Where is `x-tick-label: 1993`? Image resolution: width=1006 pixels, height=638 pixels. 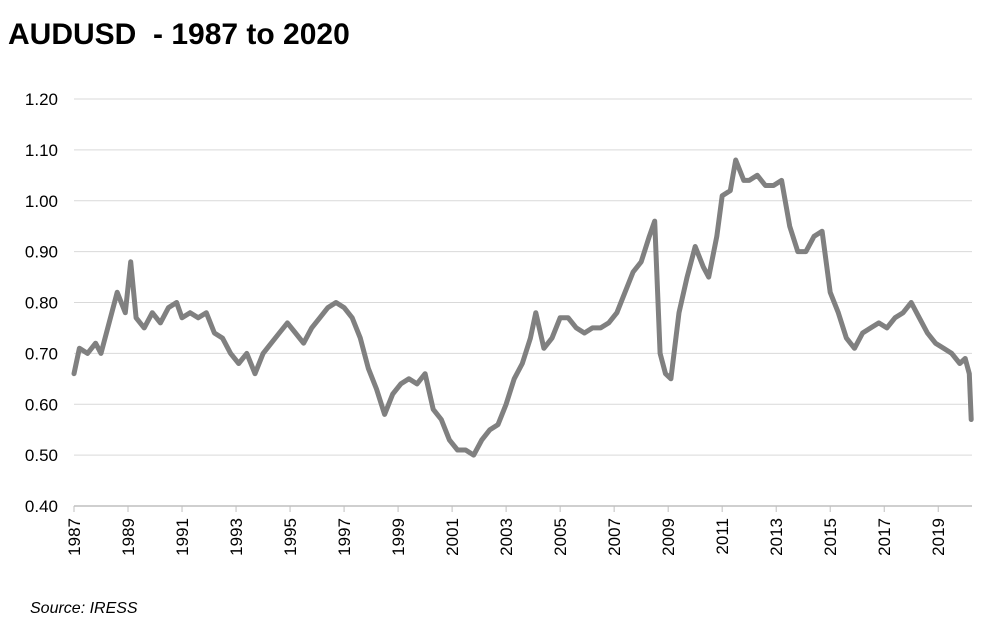
x-tick-label: 1993 is located at coordinates (236, 537).